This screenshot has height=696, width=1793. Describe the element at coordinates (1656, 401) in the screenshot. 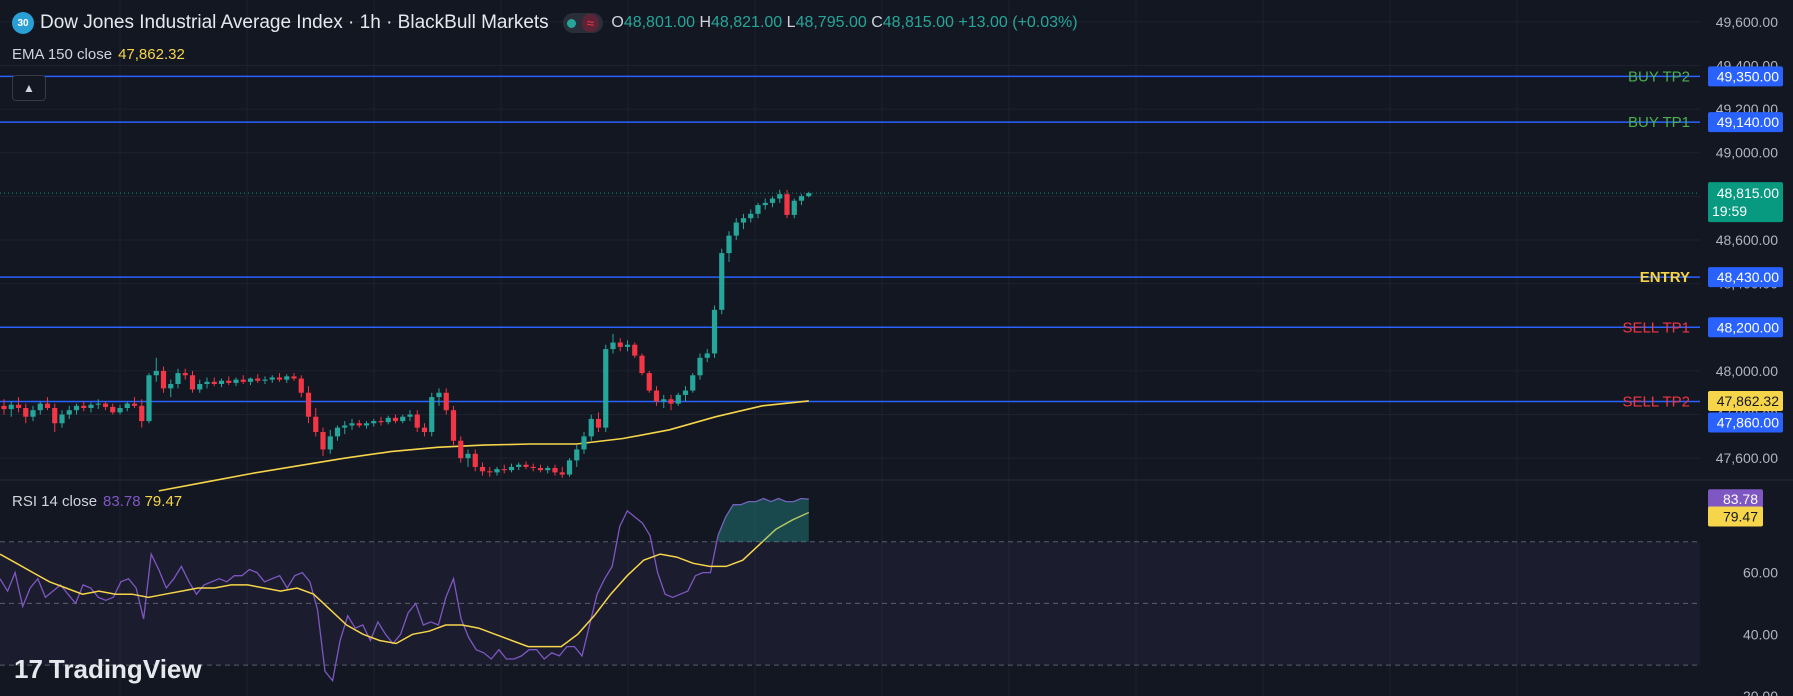

I see `level-name-label: SELL TP2` at that location.